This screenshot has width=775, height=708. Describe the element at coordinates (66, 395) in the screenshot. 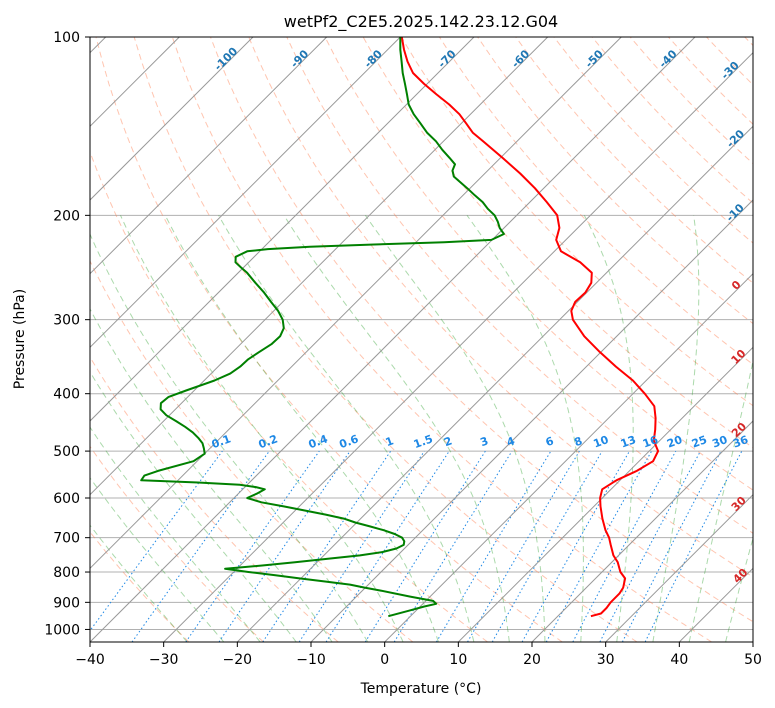

I see `y-tick-label: 400` at that location.